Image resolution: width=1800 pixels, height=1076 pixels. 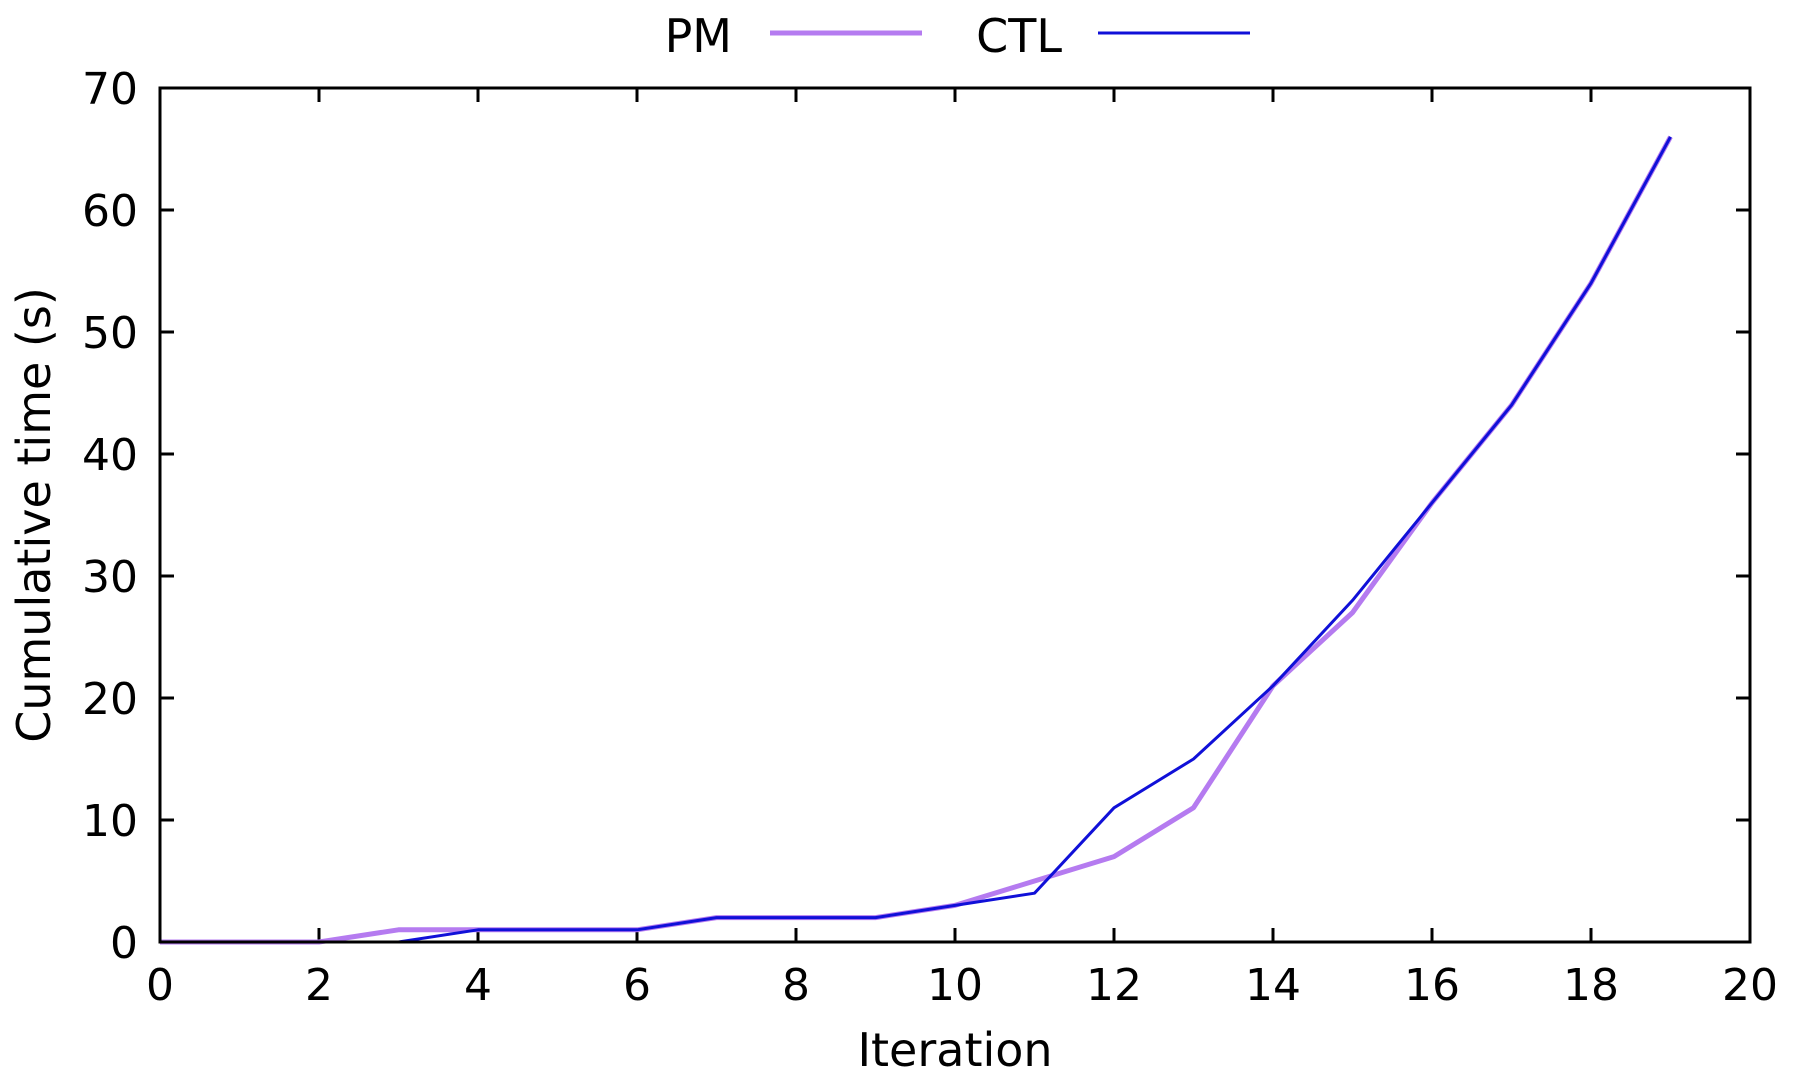 I want to click on y-tick-label: 70, so click(x=110, y=89).